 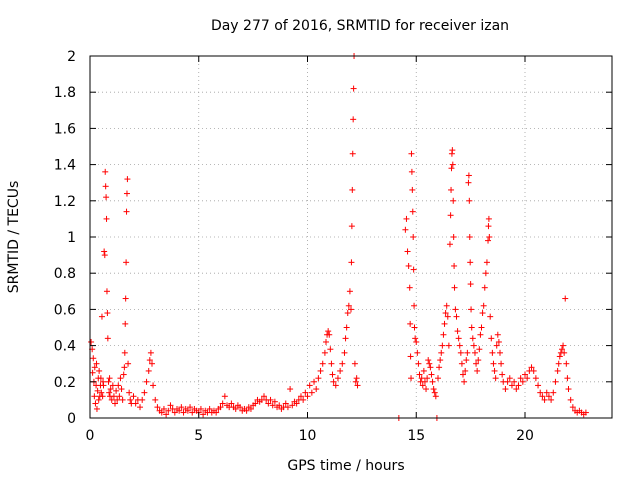 I want to click on y-tick-label: 0.8, so click(x=65, y=274).